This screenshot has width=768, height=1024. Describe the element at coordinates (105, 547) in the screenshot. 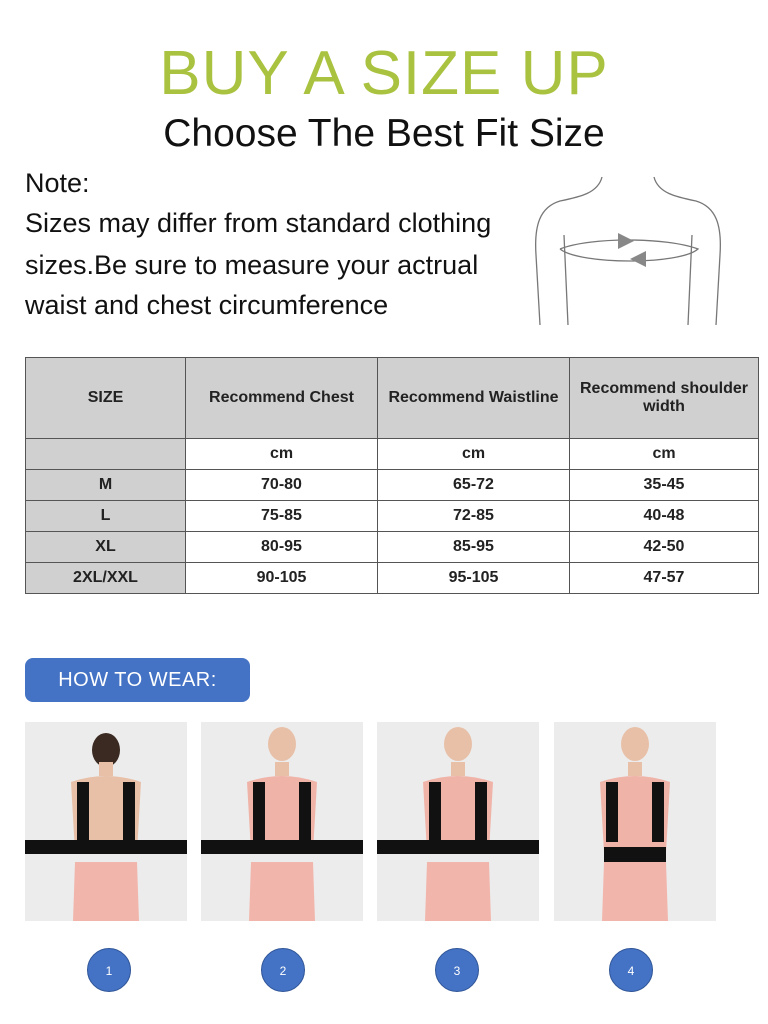

I see `size-cell: XL` at that location.